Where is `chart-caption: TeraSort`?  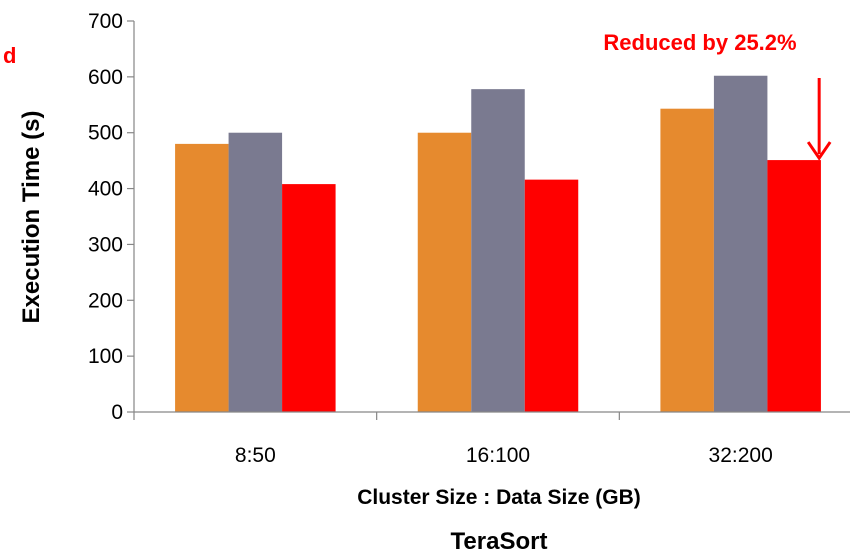 chart-caption: TeraSort is located at coordinates (499, 541).